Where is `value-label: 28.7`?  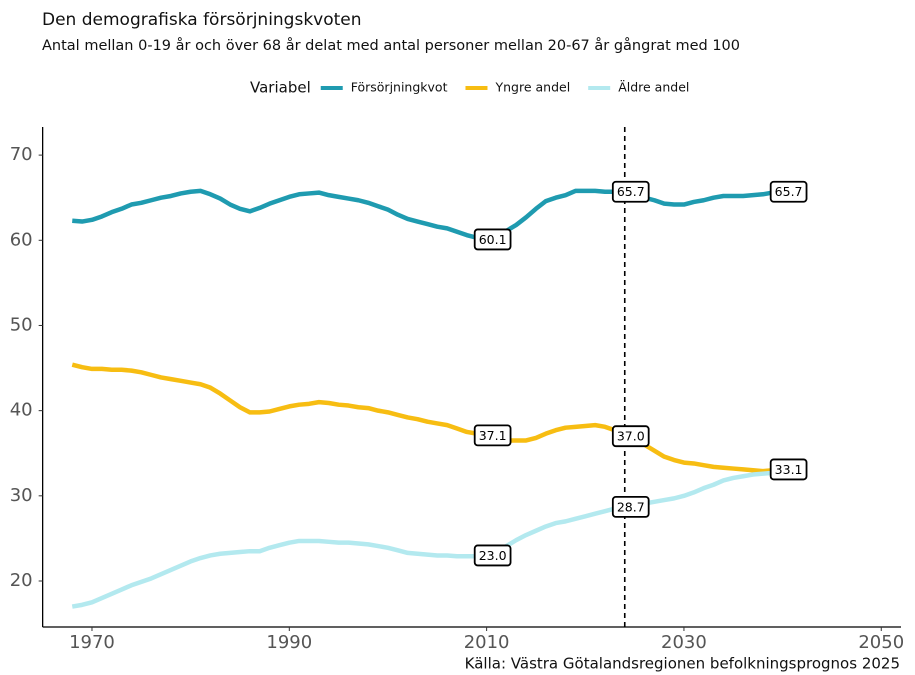 value-label: 28.7 is located at coordinates (630, 506).